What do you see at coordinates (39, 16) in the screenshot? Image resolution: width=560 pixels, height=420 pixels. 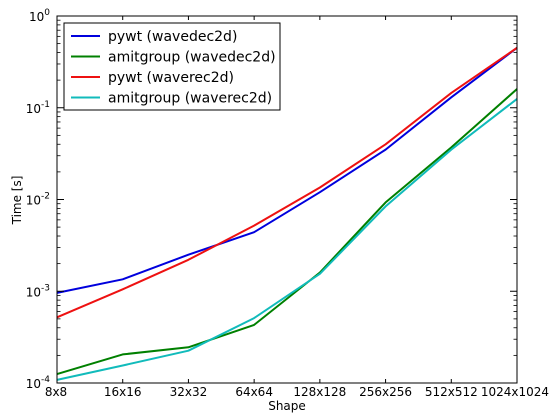 I see `y-tick-label: 10⁰` at bounding box center [39, 16].